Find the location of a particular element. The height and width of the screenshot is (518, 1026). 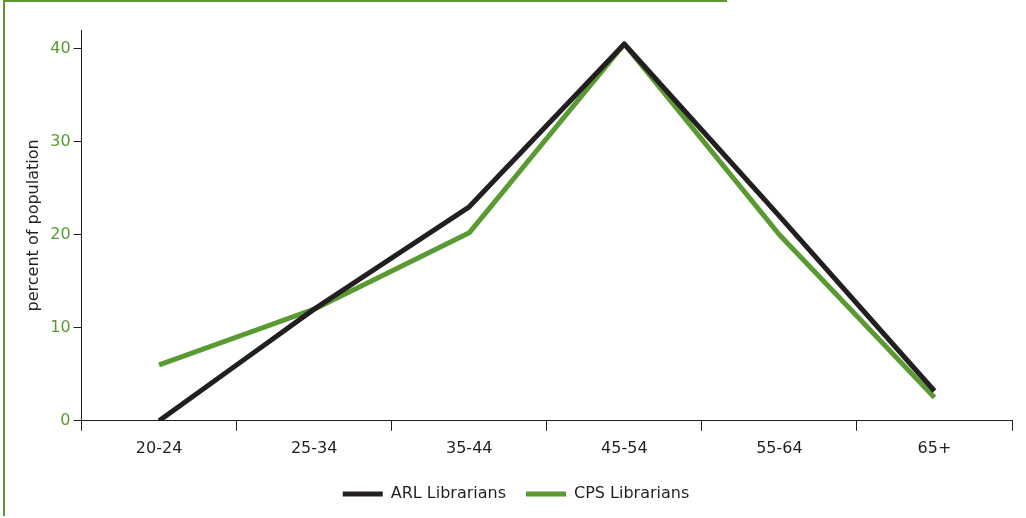

legend-label: ARL Librarians is located at coordinates (448, 493).